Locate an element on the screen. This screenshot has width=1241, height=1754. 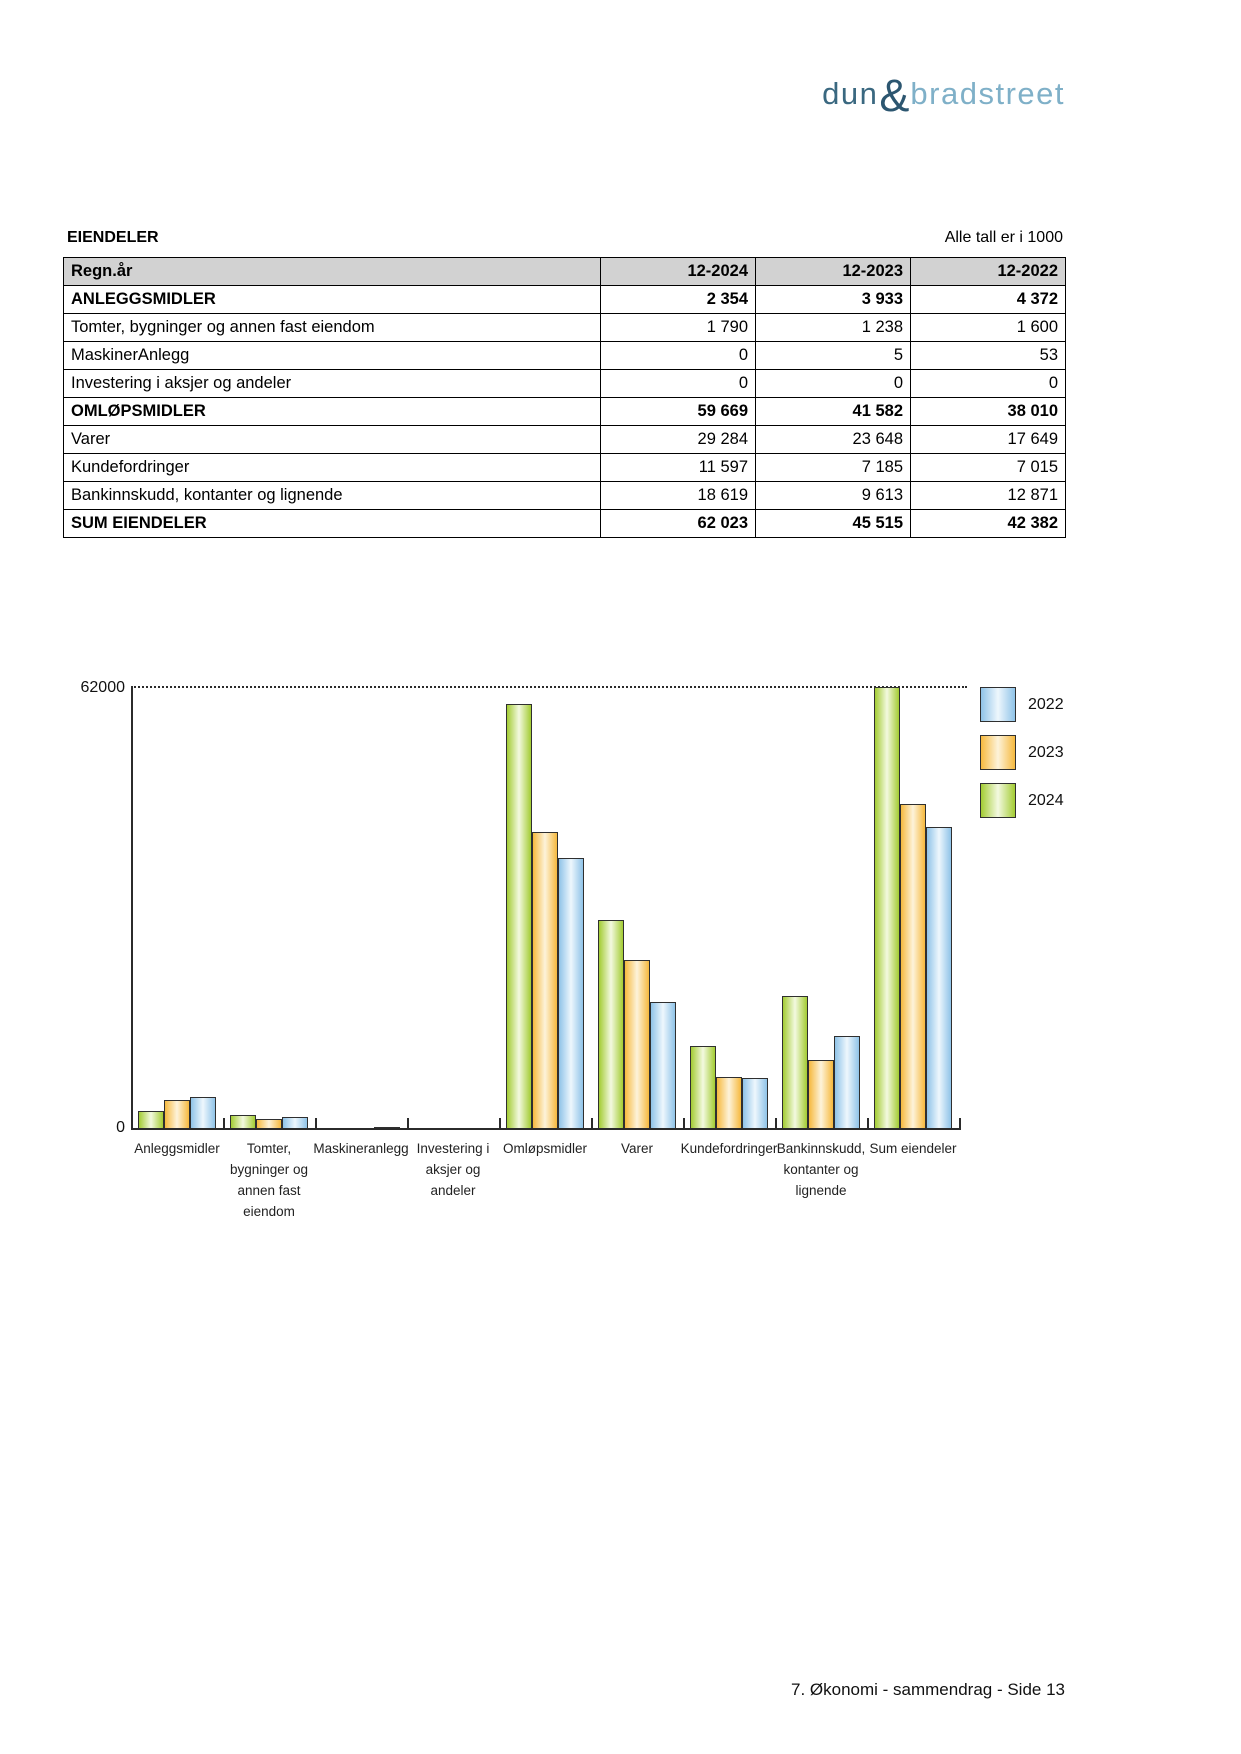
table-row: Investering i aksjer og andeler 0 0 0 is located at coordinates (564, 383).